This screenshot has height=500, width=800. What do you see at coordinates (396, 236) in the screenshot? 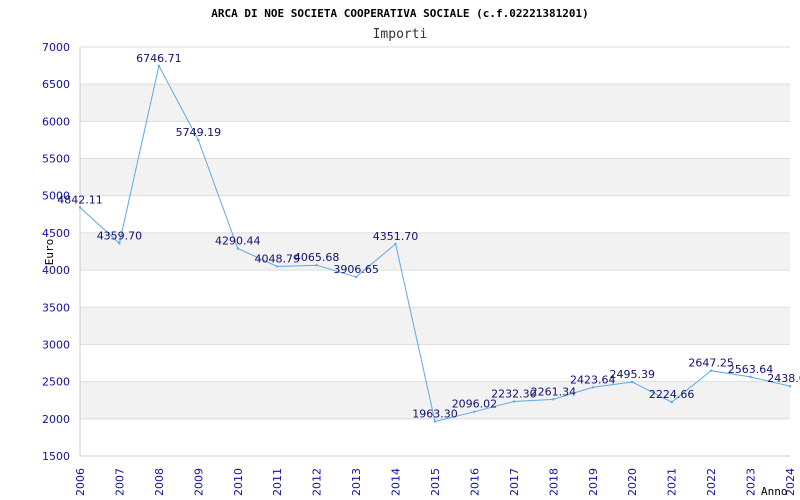
I see `data-label: 4351.70` at bounding box center [396, 236].